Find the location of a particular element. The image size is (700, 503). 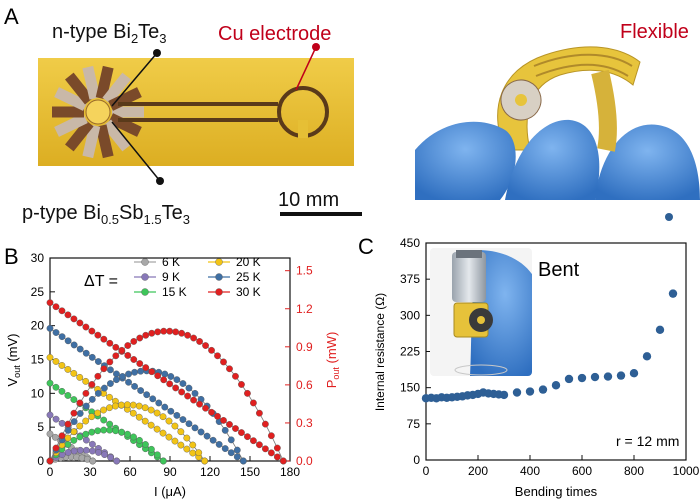

cu-pointer-dot is located at coordinates (316, 47).